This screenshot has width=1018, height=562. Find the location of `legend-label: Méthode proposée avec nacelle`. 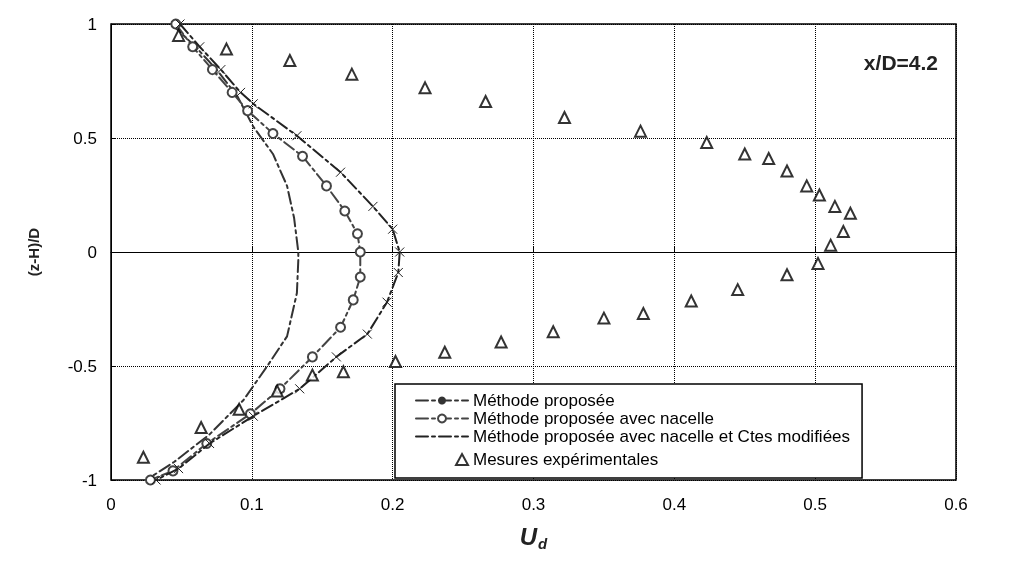

legend-label: Méthode proposée avec nacelle is located at coordinates (593, 418).